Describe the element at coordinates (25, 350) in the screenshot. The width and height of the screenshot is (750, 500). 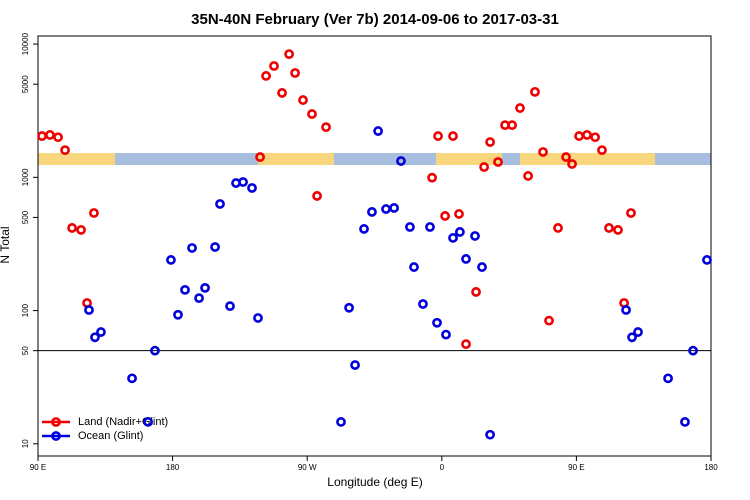
I see `y-tick-label: 50` at that location.